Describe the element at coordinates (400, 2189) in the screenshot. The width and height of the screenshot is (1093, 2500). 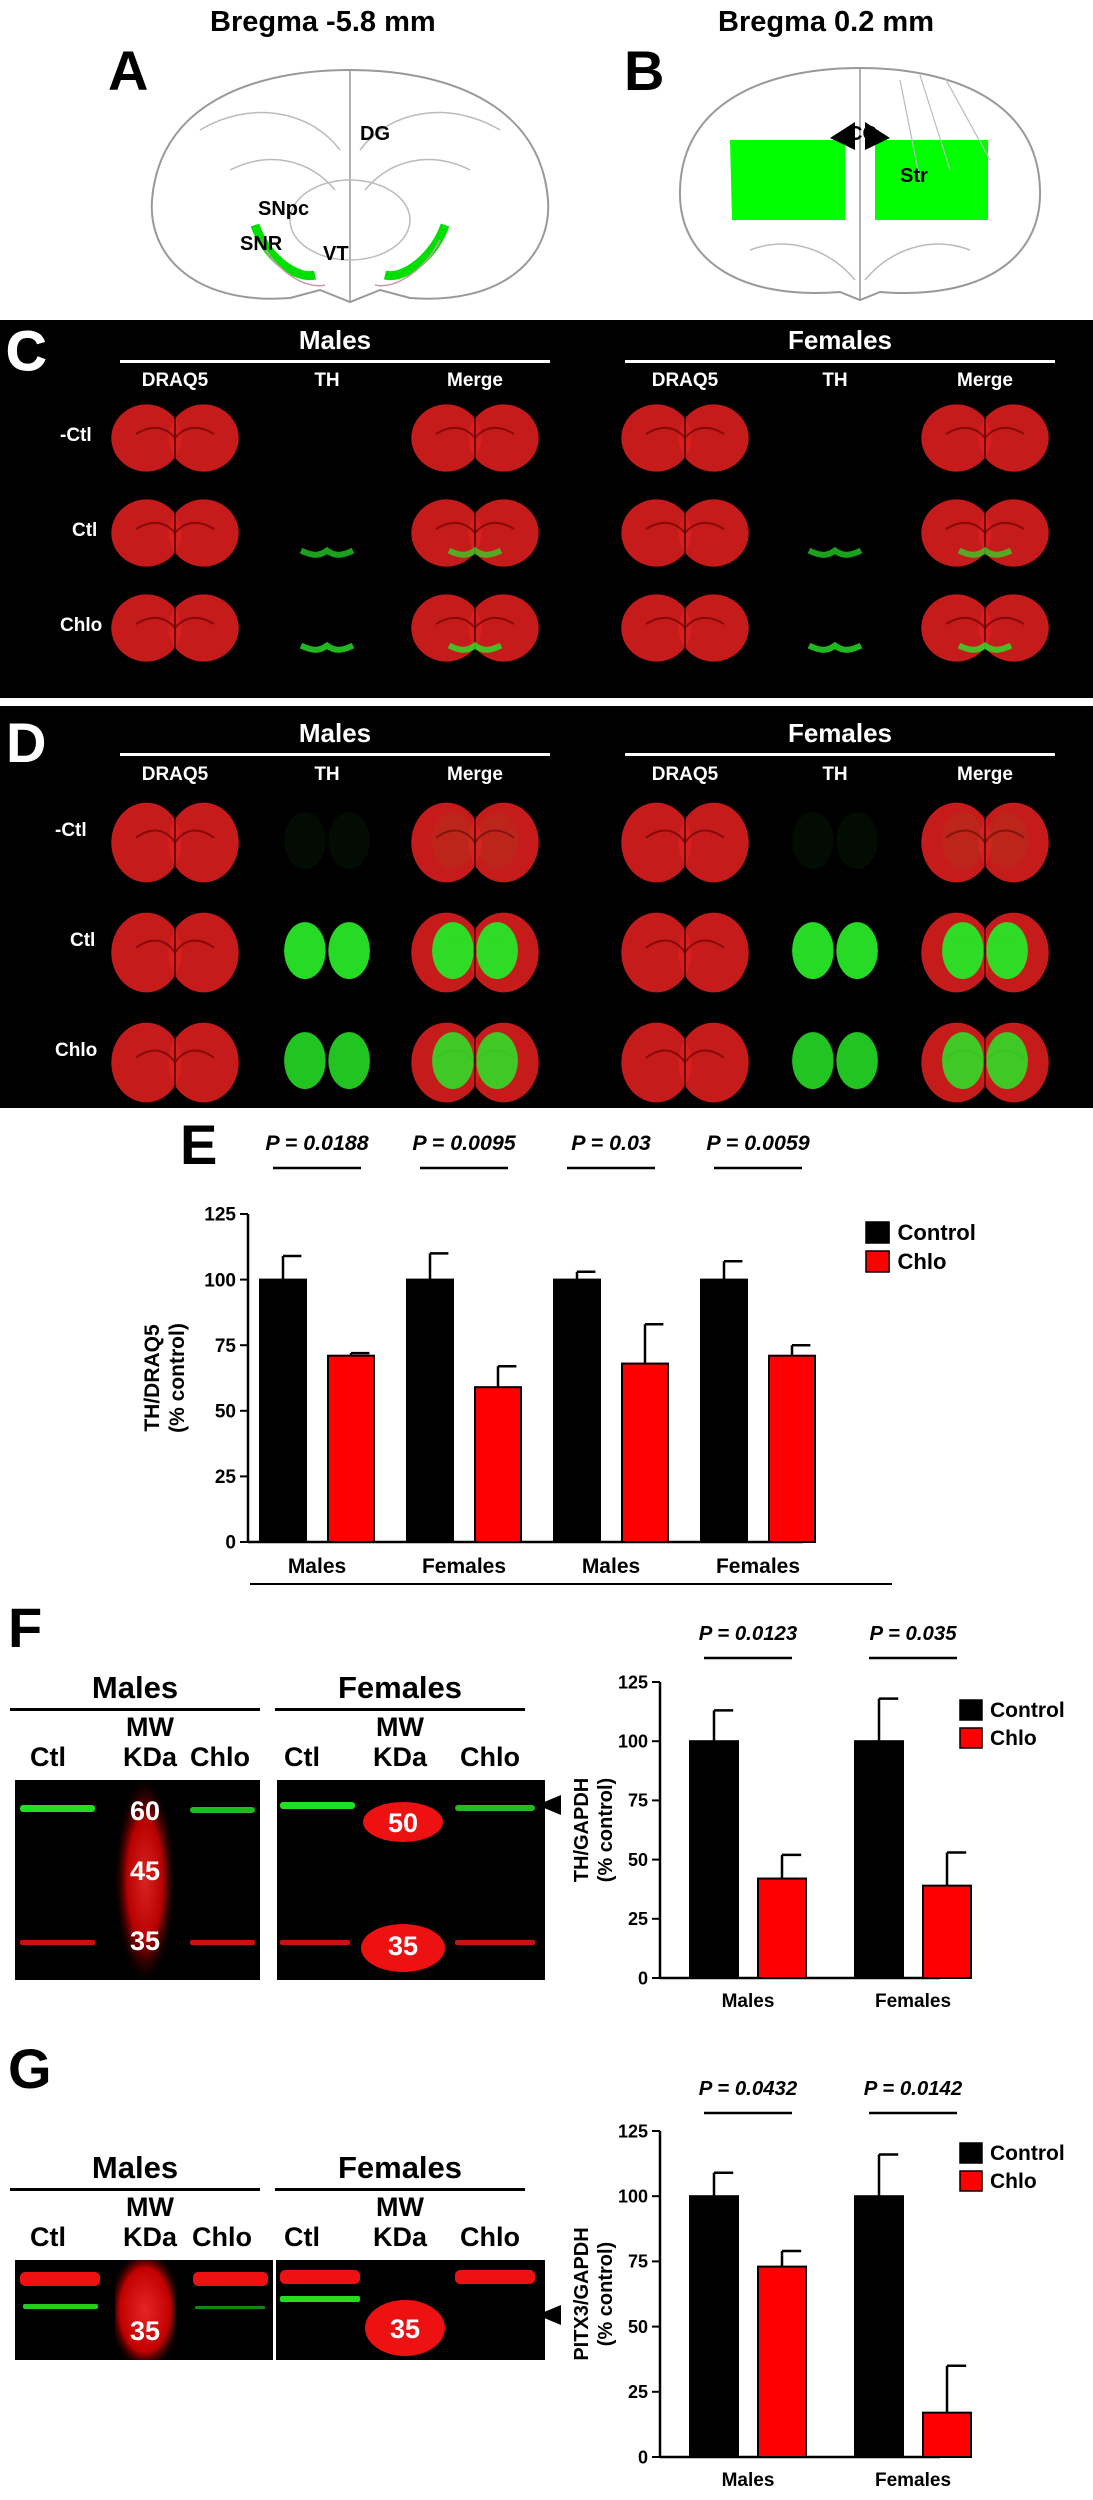
I see `blot-g-females-rule` at that location.